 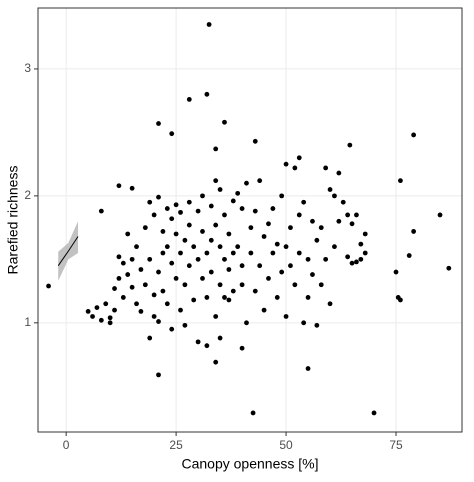 What do you see at coordinates (27, 195) in the screenshot?
I see `y-tick-label: 2` at bounding box center [27, 195].